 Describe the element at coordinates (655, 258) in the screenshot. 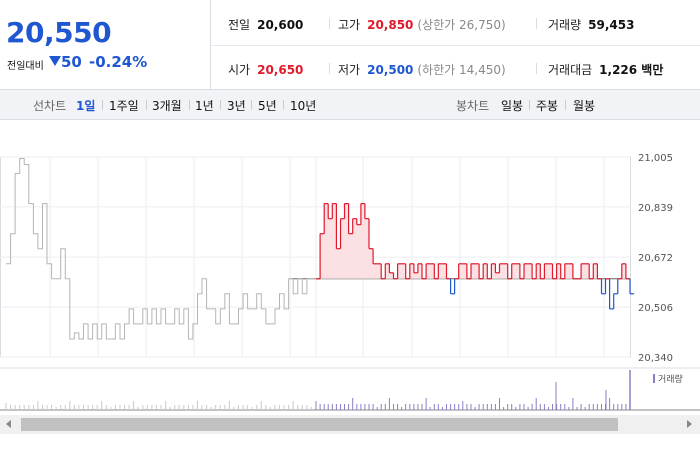

I see `y-tick-label: 20,672` at that location.